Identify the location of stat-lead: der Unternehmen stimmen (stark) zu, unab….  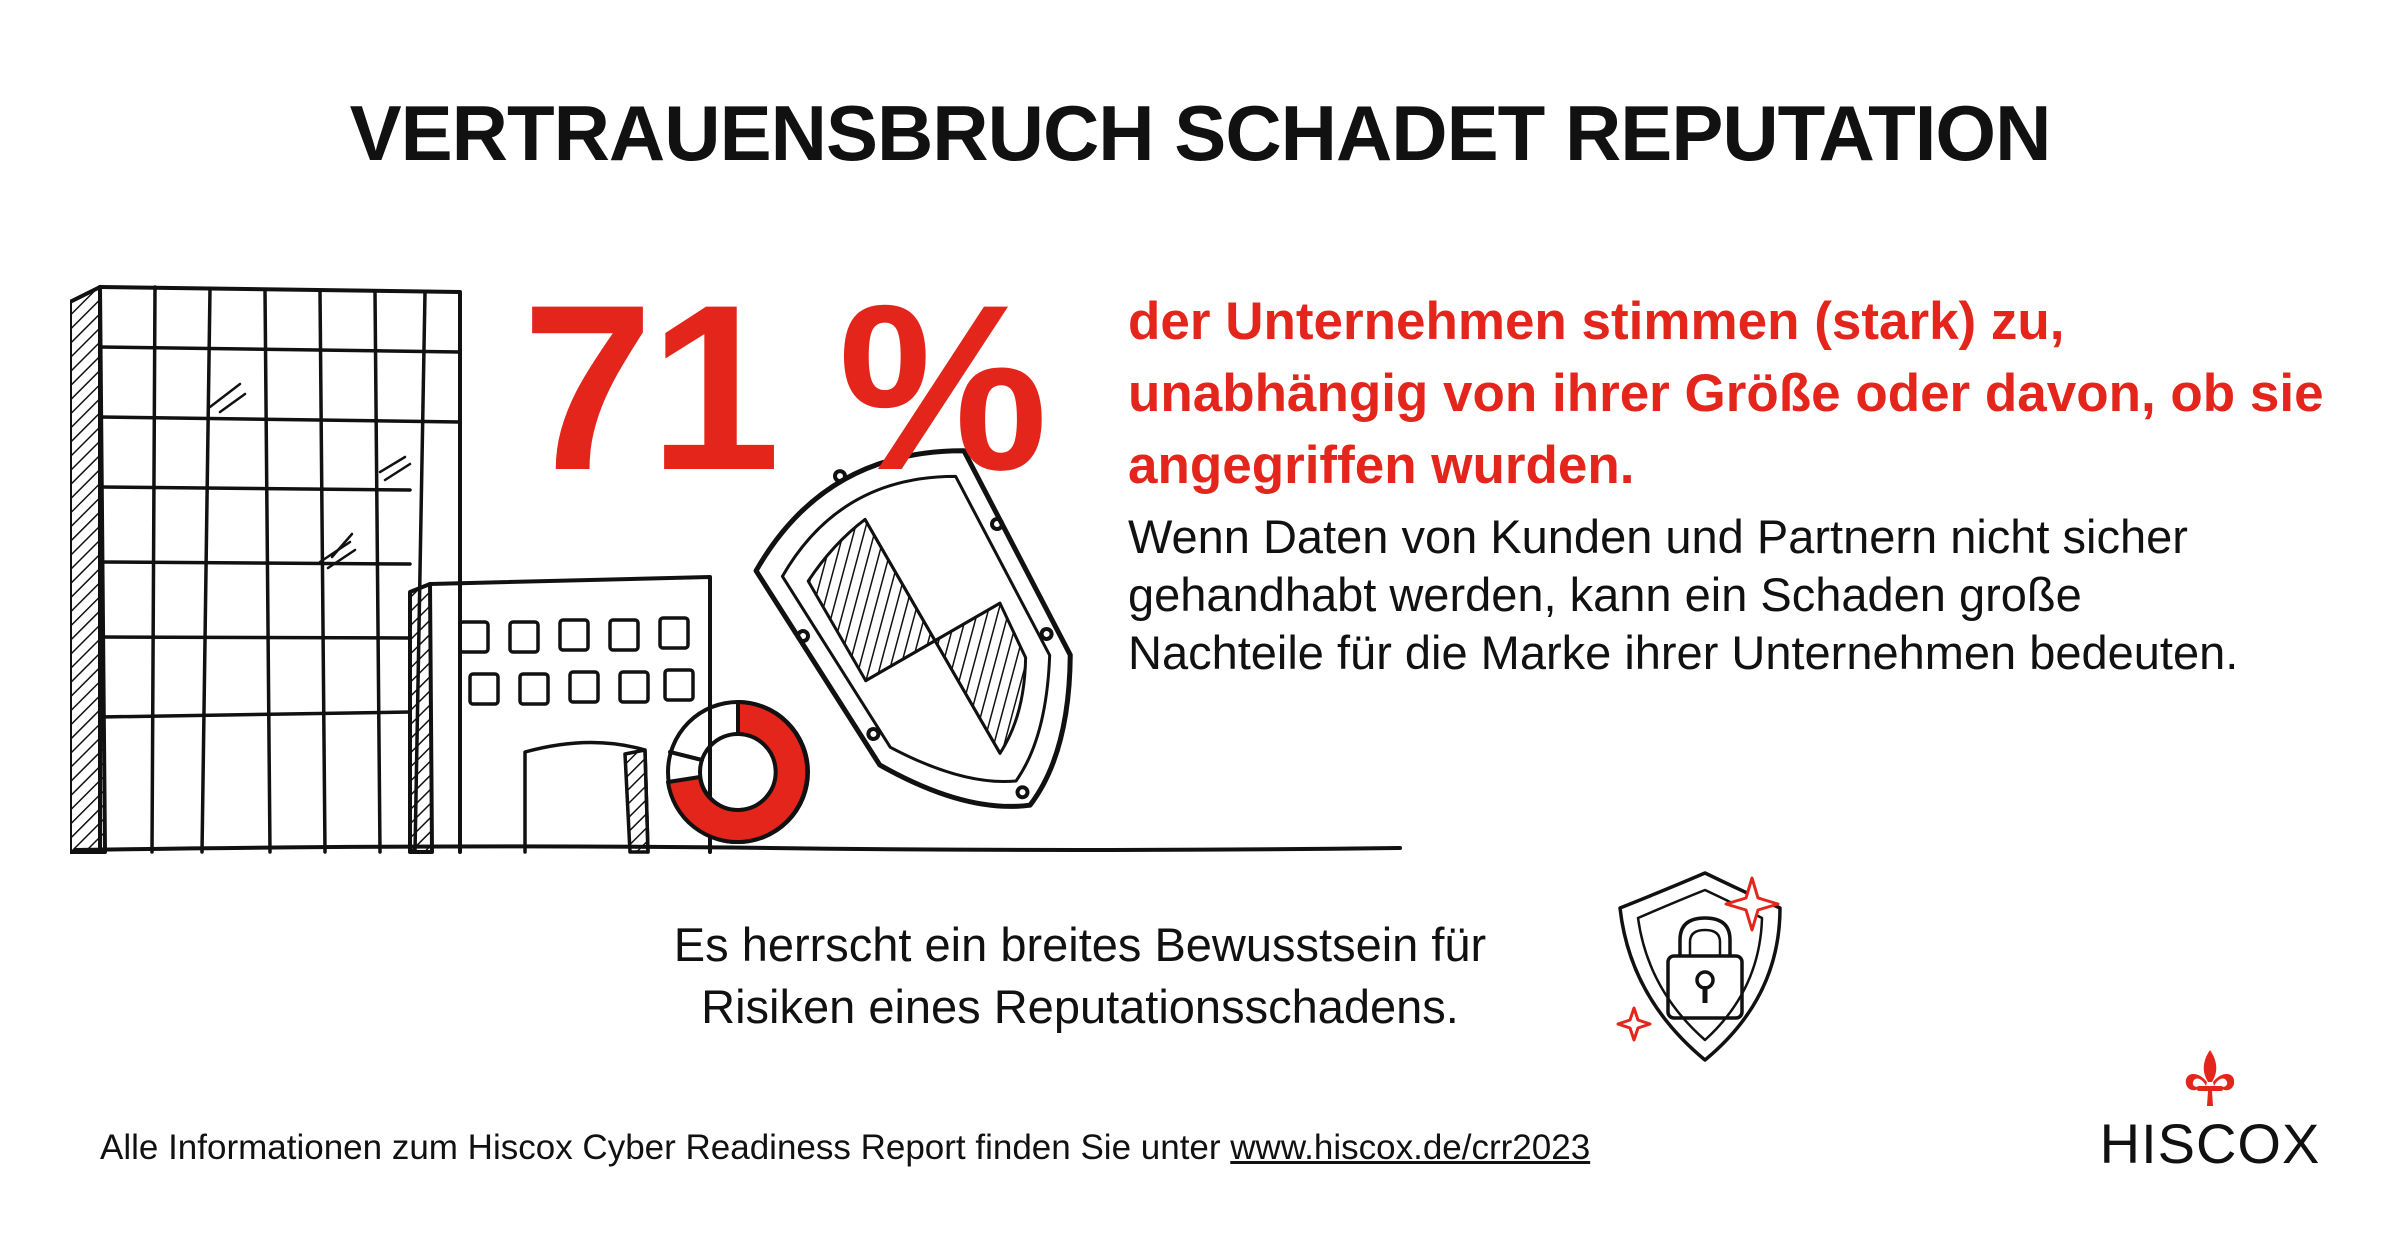
(1726, 393).